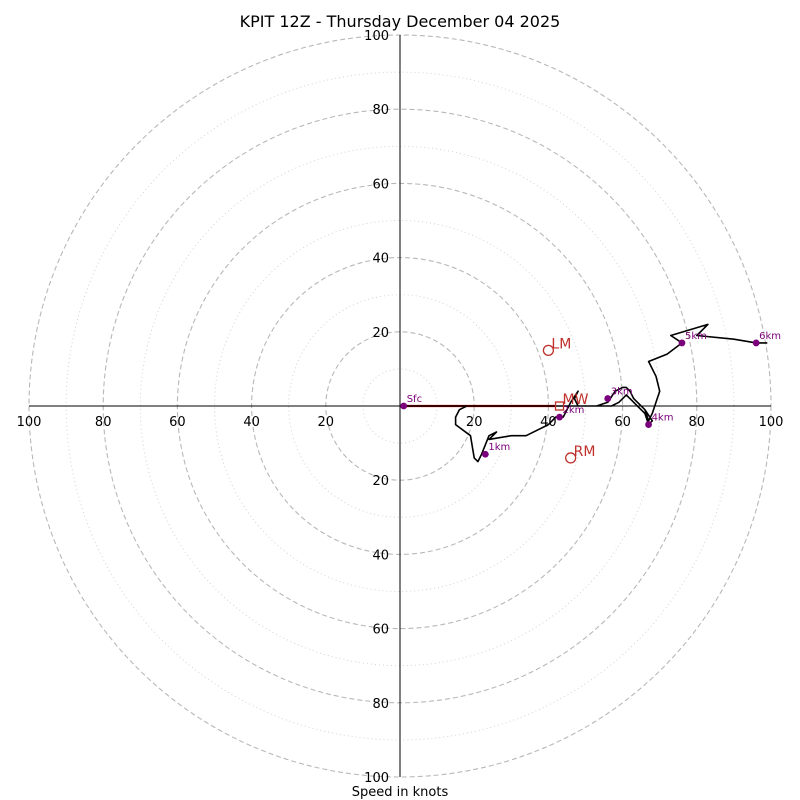 Image resolution: width=800 pixels, height=800 pixels. I want to click on height-marker-sfc, so click(404, 406).